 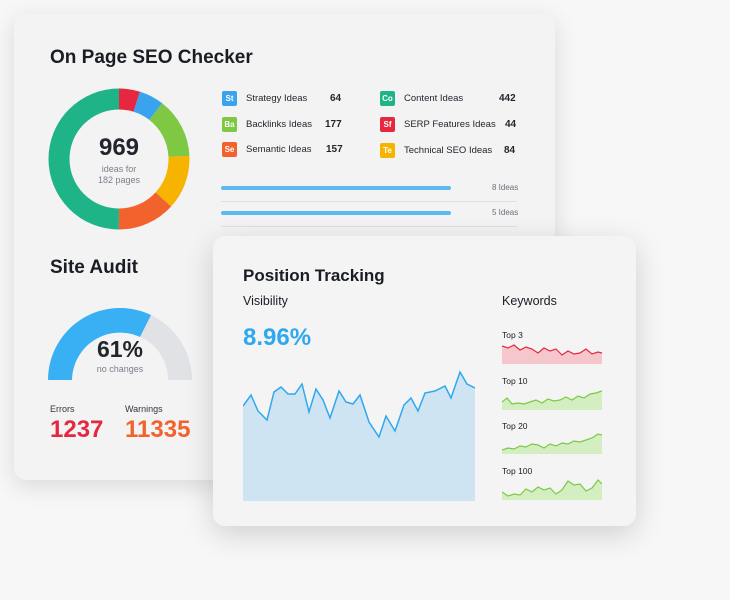 I want to click on audit-center: 61% no changes, so click(x=120, y=355).